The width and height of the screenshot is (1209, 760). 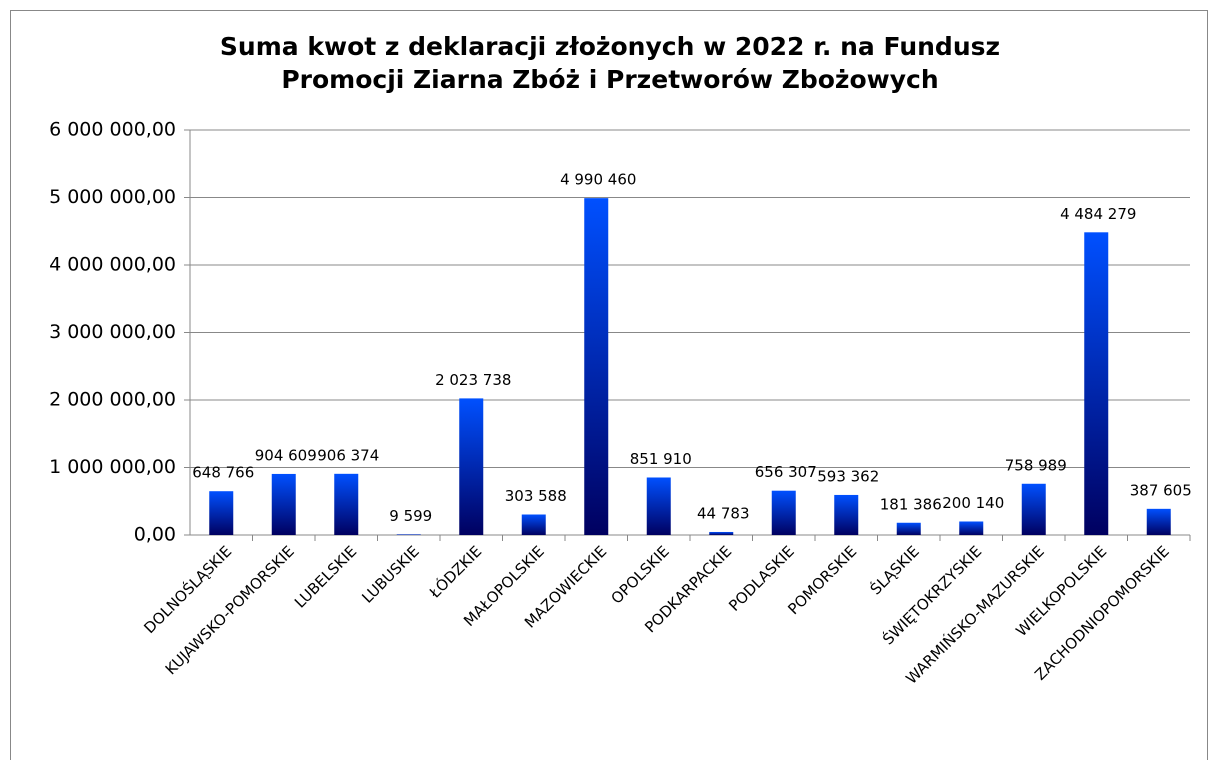 I want to click on y-tick-label: 4 000 000,00, so click(x=112, y=265).